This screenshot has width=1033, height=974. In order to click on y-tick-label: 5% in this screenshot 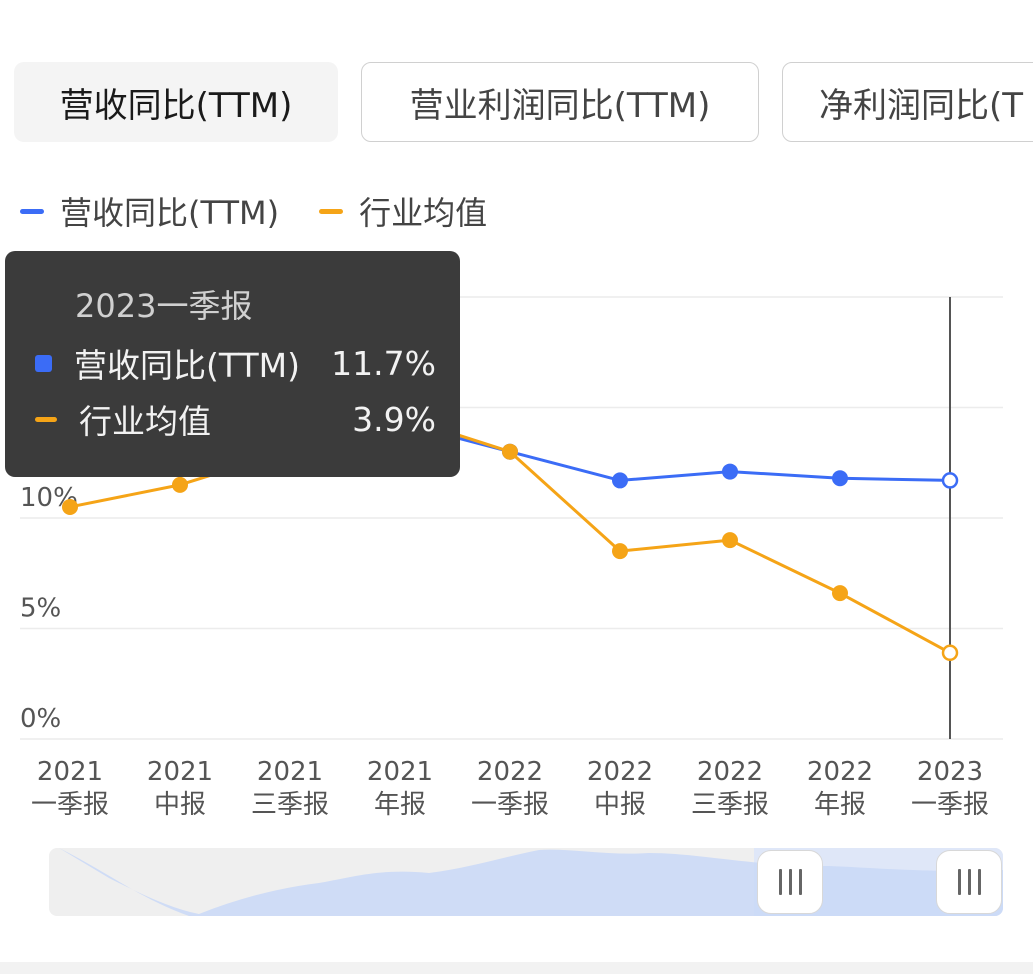, I will do `click(40, 609)`.